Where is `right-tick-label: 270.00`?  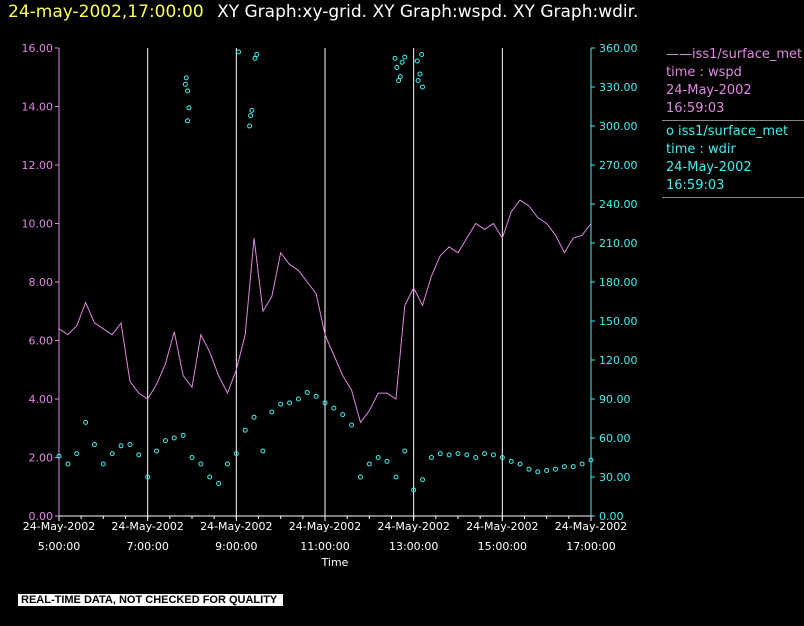 right-tick-label: 270.00 is located at coordinates (618, 165).